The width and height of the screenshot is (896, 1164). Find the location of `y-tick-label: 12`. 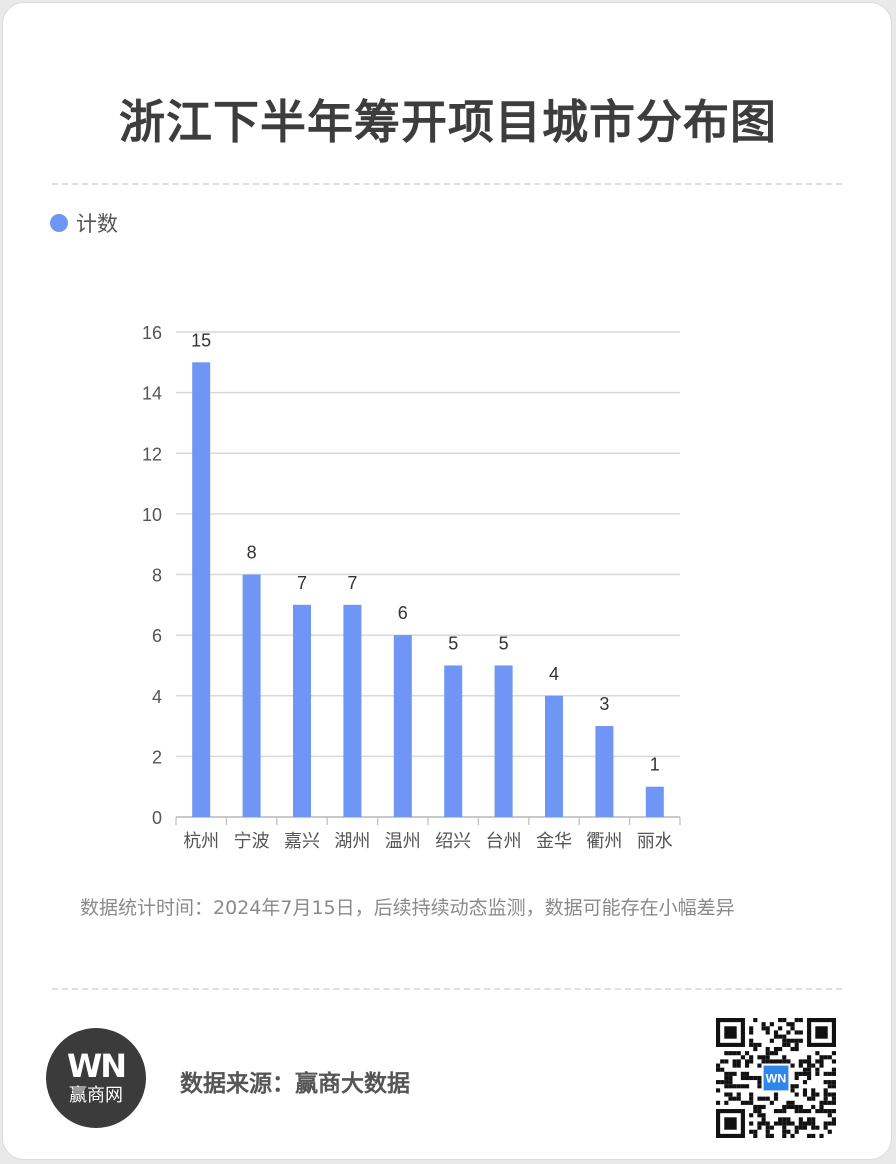

y-tick-label: 12 is located at coordinates (152, 454).